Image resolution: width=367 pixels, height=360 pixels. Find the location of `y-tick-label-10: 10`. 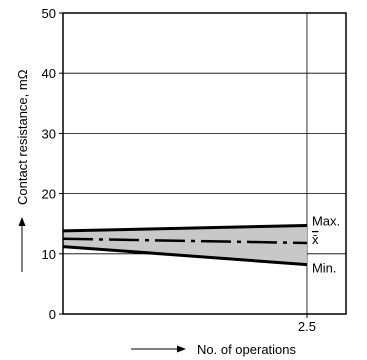

y-tick-label-10: 10 is located at coordinates (49, 254).